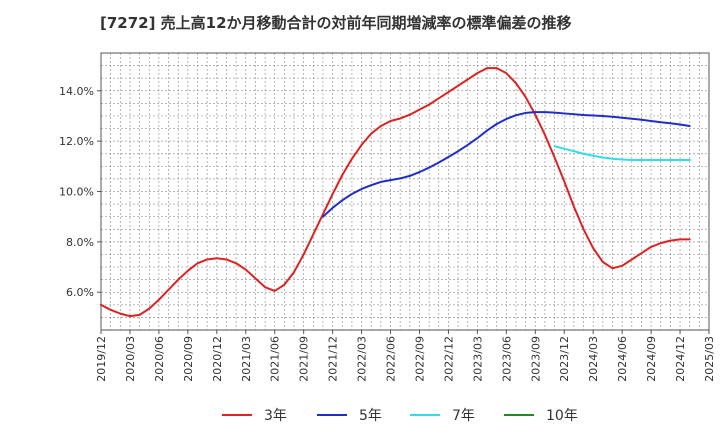 The image size is (720, 440). Describe the element at coordinates (680, 359) in the screenshot. I see `x-tick-label: 2024/12` at that location.